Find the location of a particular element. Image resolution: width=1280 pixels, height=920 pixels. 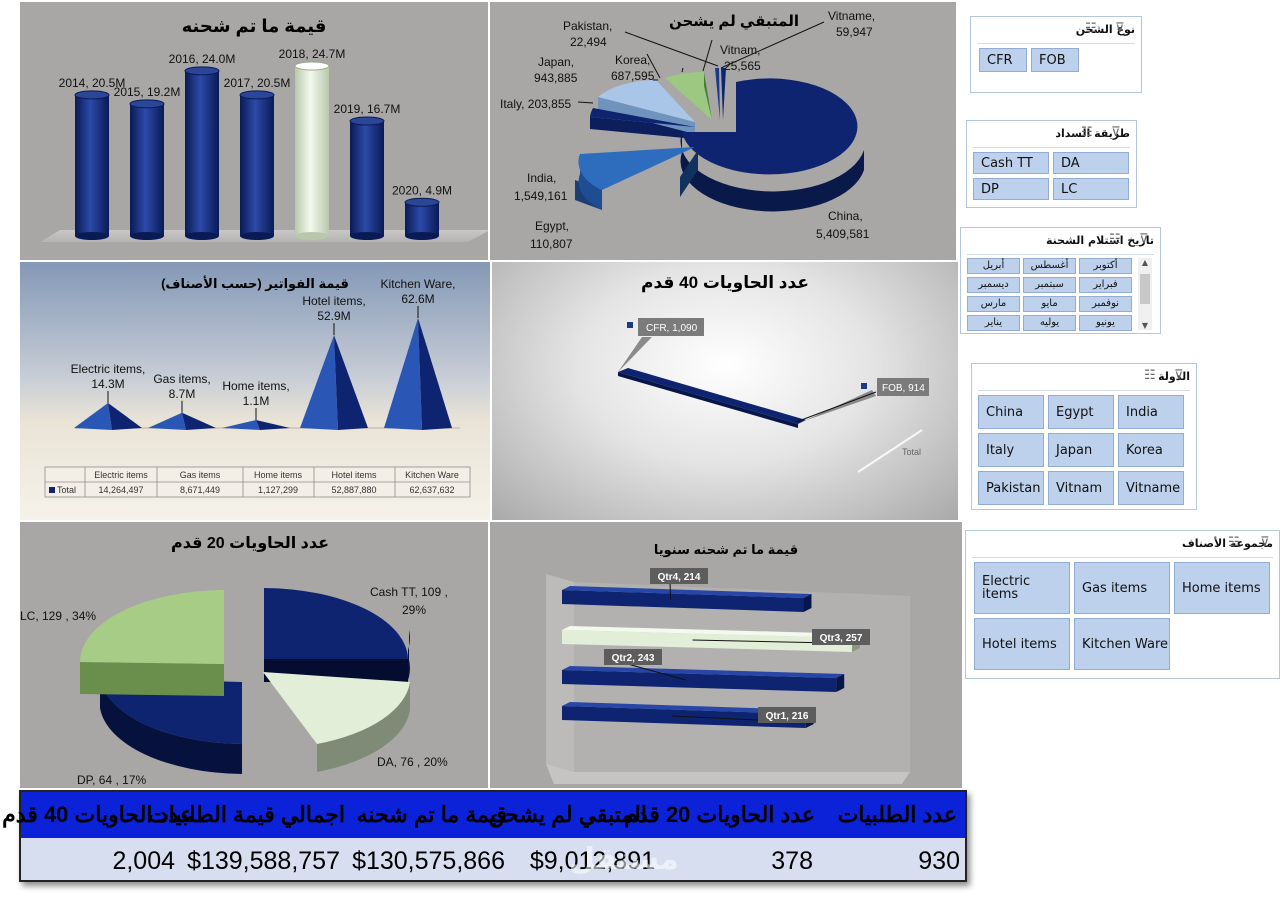

kpi-label-orders: عدد الطلبيات is located at coordinates (897, 814).